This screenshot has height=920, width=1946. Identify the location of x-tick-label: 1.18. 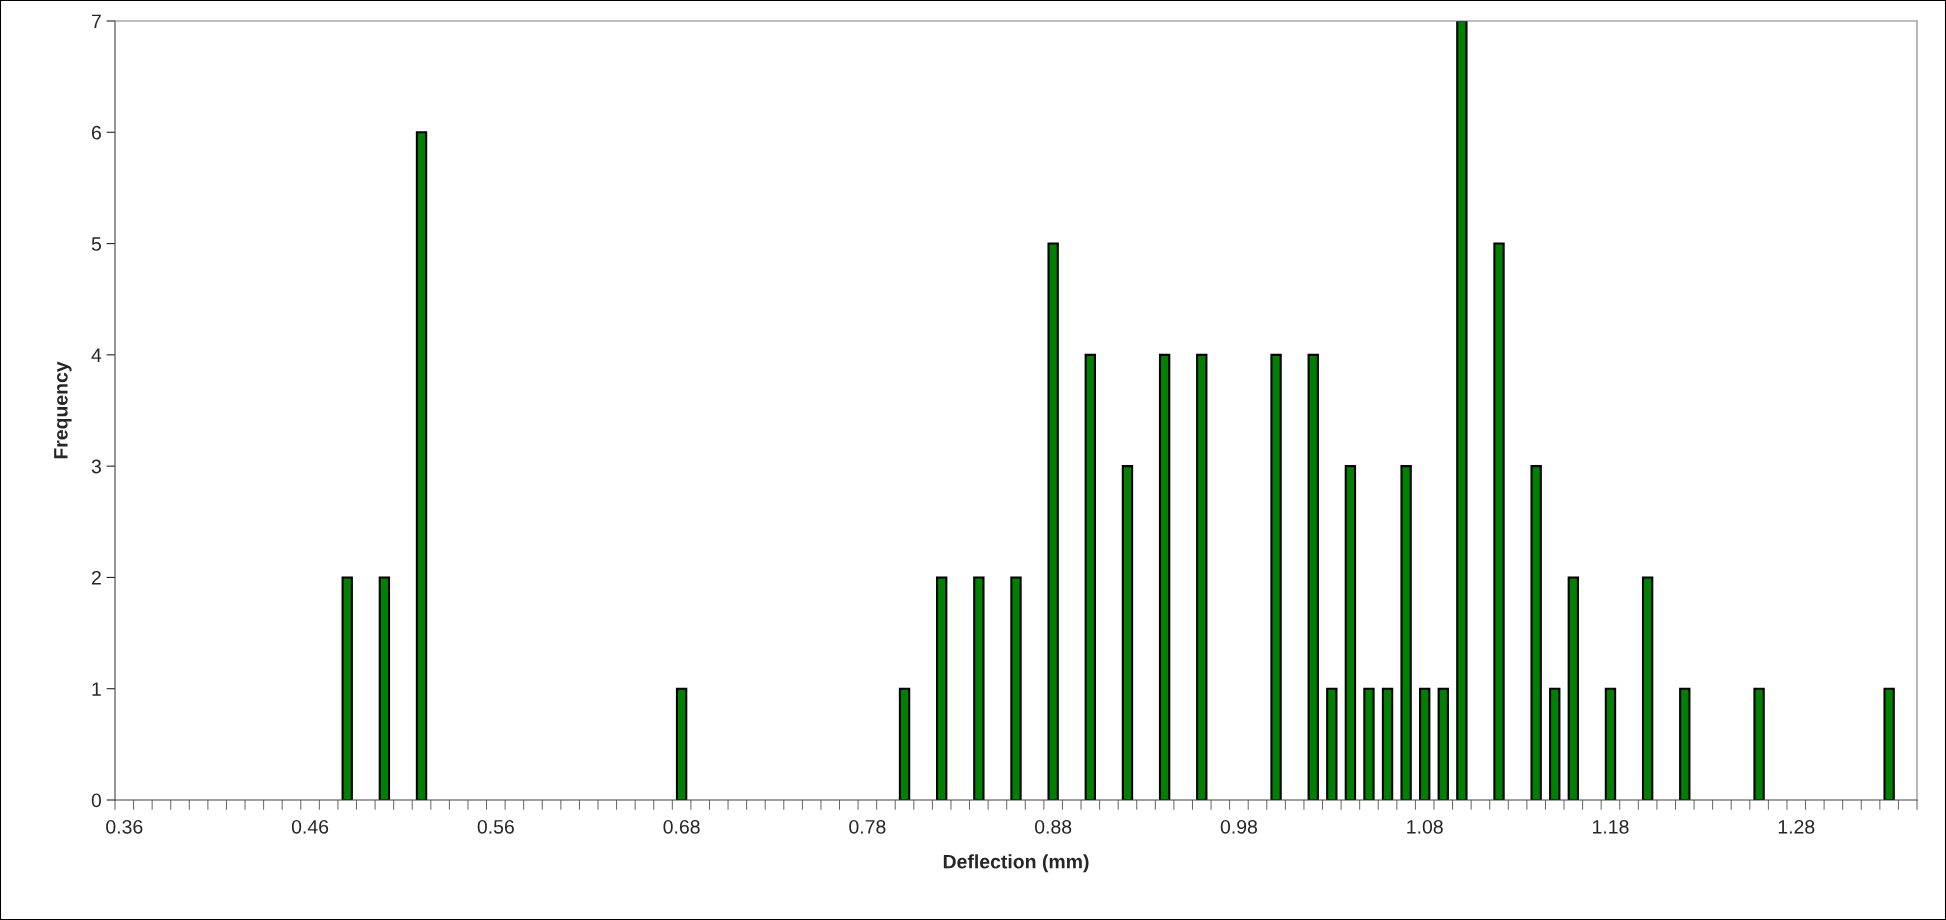
(1611, 826).